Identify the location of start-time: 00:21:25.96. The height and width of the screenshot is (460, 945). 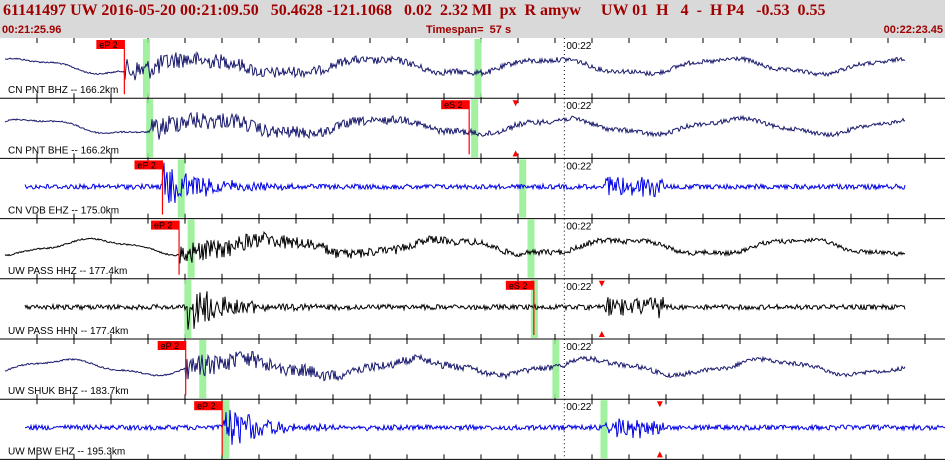
(32, 30).